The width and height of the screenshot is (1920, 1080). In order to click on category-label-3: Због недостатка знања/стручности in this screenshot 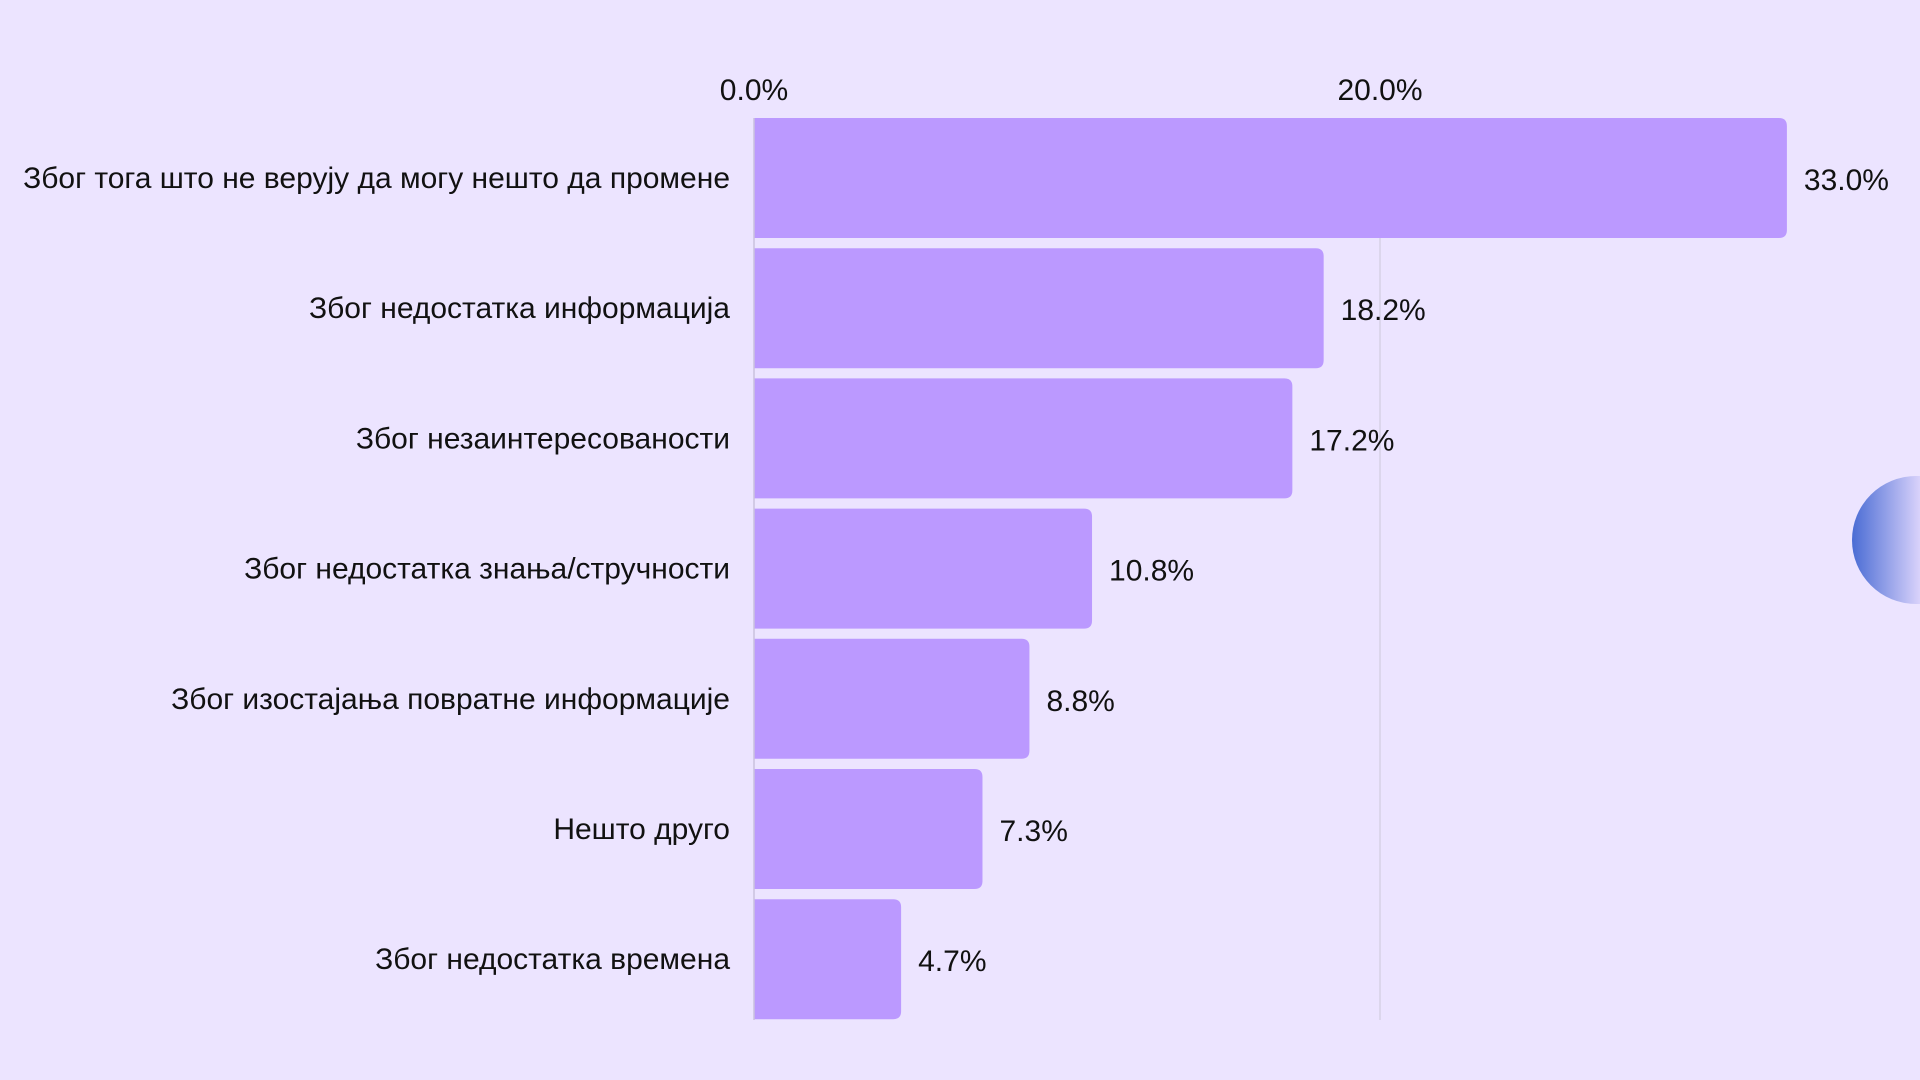, I will do `click(487, 569)`.